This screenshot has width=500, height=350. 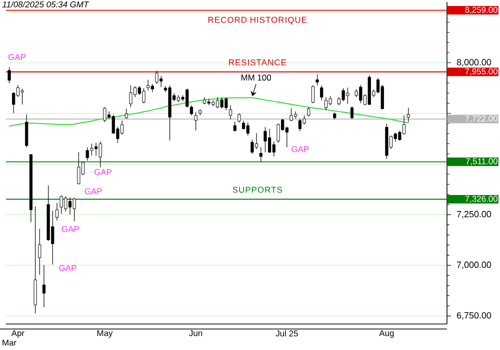 I want to click on annotation: RESISTANCE, so click(x=257, y=62).